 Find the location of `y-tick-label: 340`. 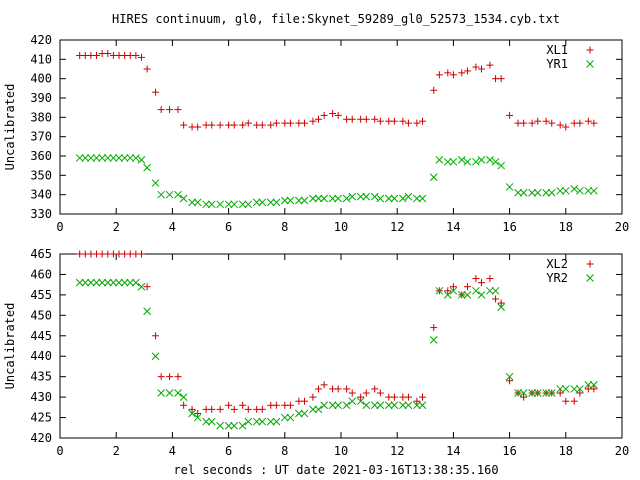

y-tick-label: 340 is located at coordinates (41, 195).